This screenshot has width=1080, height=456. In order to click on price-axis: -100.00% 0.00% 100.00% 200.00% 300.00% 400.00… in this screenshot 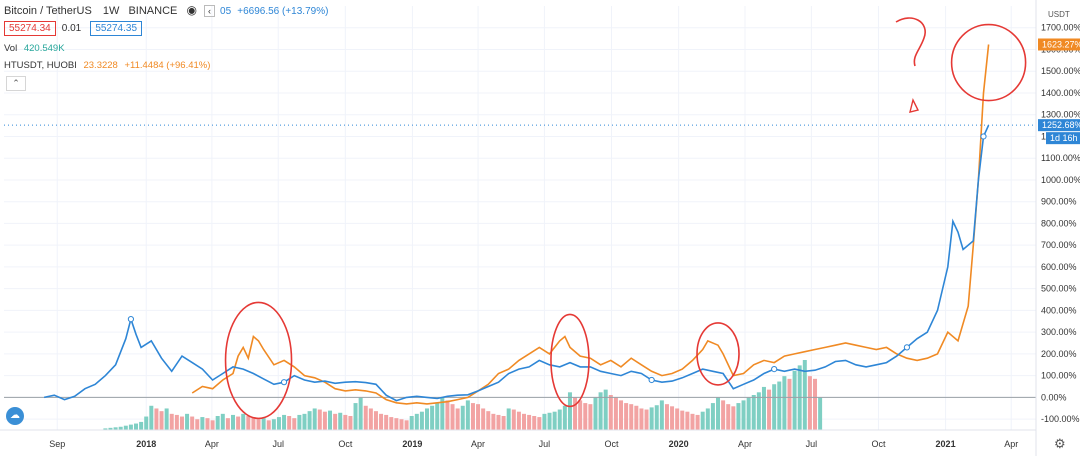, I will do `click(1057, 228)`.